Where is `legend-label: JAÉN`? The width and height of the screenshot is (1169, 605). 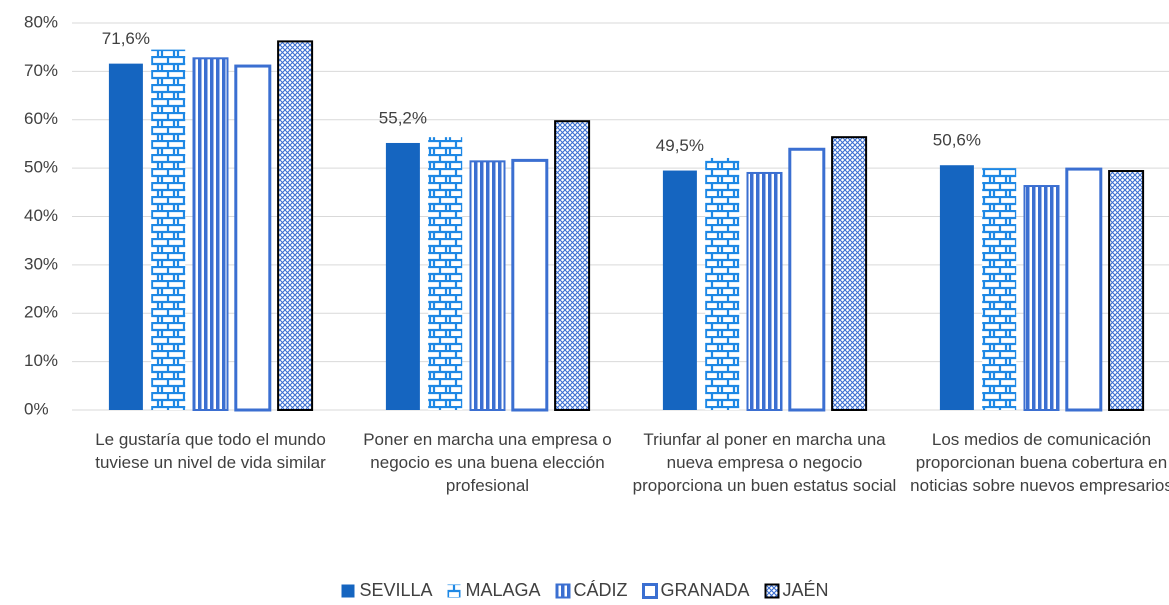 legend-label: JAÉN is located at coordinates (805, 590).